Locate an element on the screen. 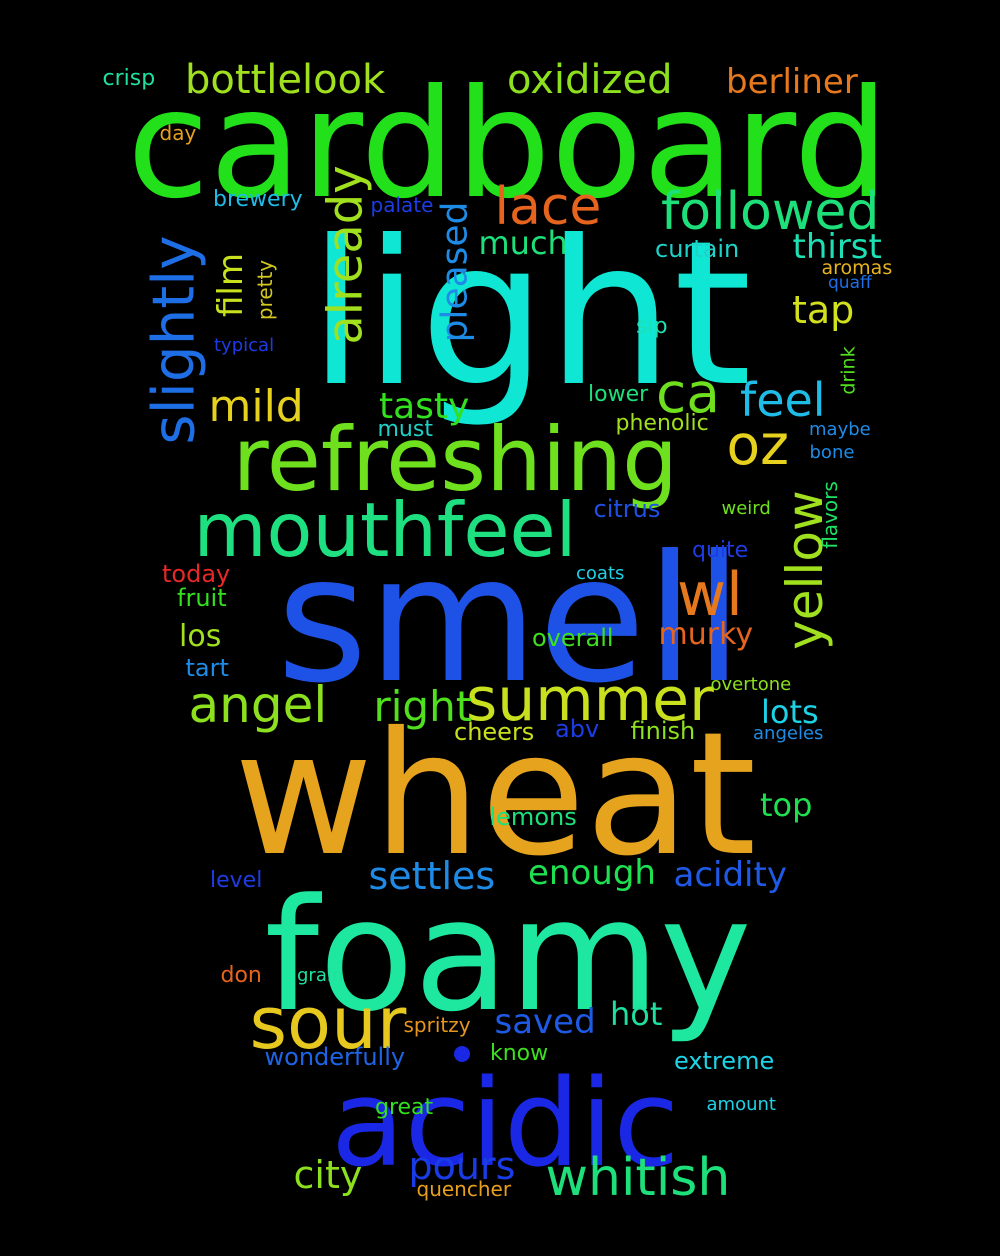 The width and height of the screenshot is (1000, 1256). word-curtain: curtain is located at coordinates (697, 249).